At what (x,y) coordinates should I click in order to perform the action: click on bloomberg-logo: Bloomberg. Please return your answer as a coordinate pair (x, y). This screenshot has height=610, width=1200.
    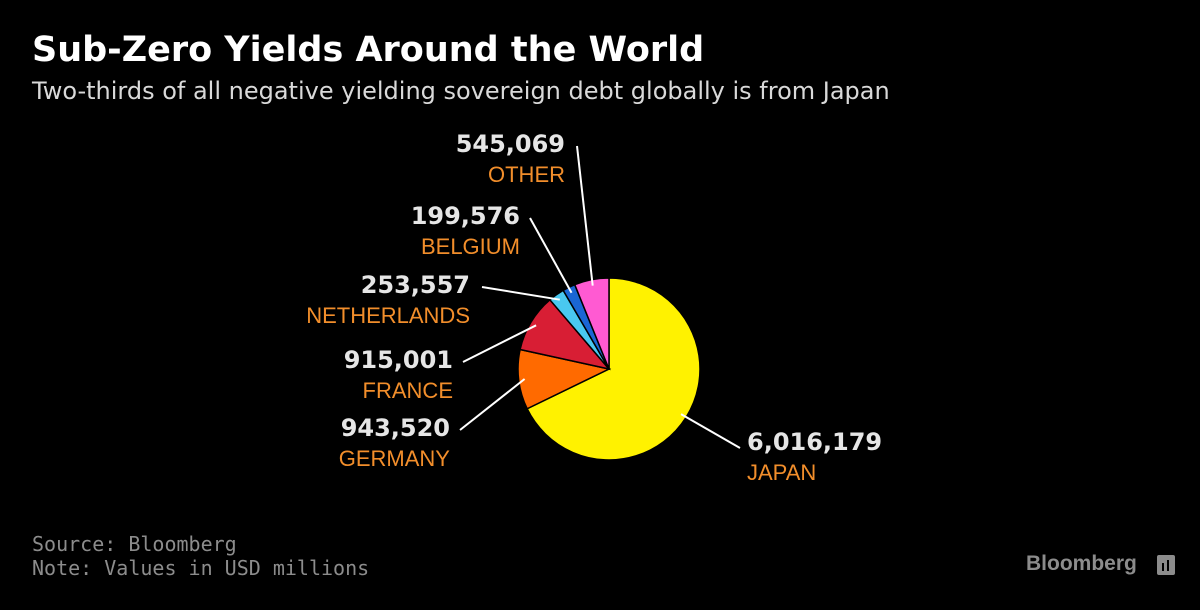
    Looking at the image, I should click on (1081, 563).